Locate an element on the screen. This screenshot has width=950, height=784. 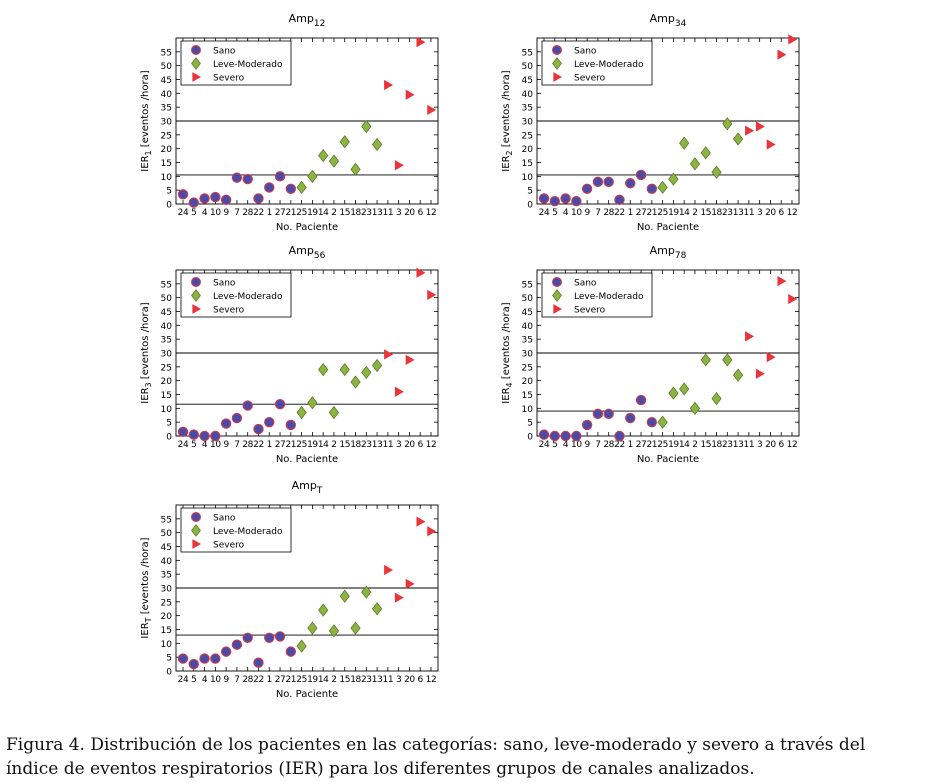
x-tick-label: 11 is located at coordinates (388, 213).